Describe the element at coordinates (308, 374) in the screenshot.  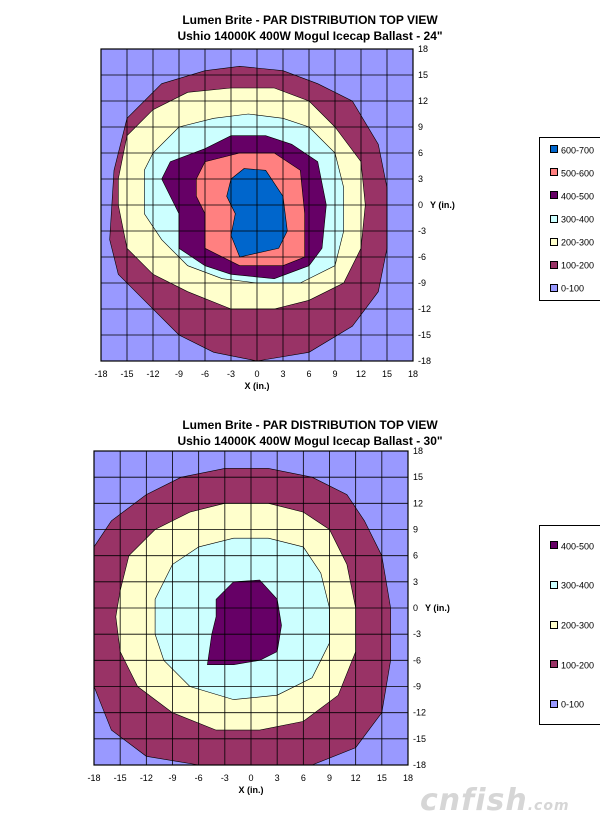
I see `chart-1-x-tick-label: 6` at that location.